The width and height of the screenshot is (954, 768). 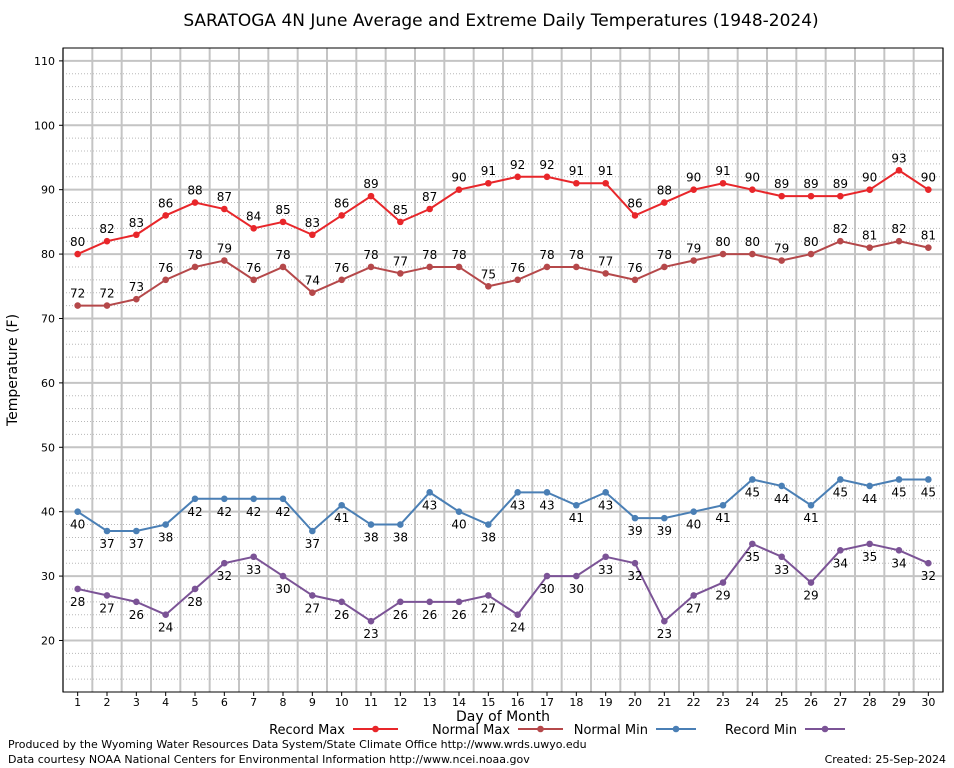 What do you see at coordinates (811, 702) in the screenshot?
I see `x-tick-label: 26` at bounding box center [811, 702].